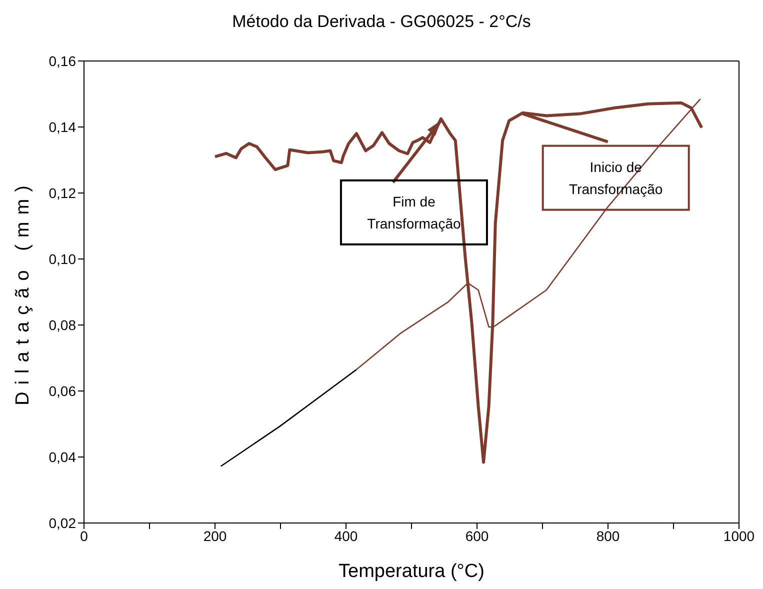 Image resolution: width=763 pixels, height=589 pixels. What do you see at coordinates (62, 324) in the screenshot?
I see `y-tick-label: 0,08` at bounding box center [62, 324].